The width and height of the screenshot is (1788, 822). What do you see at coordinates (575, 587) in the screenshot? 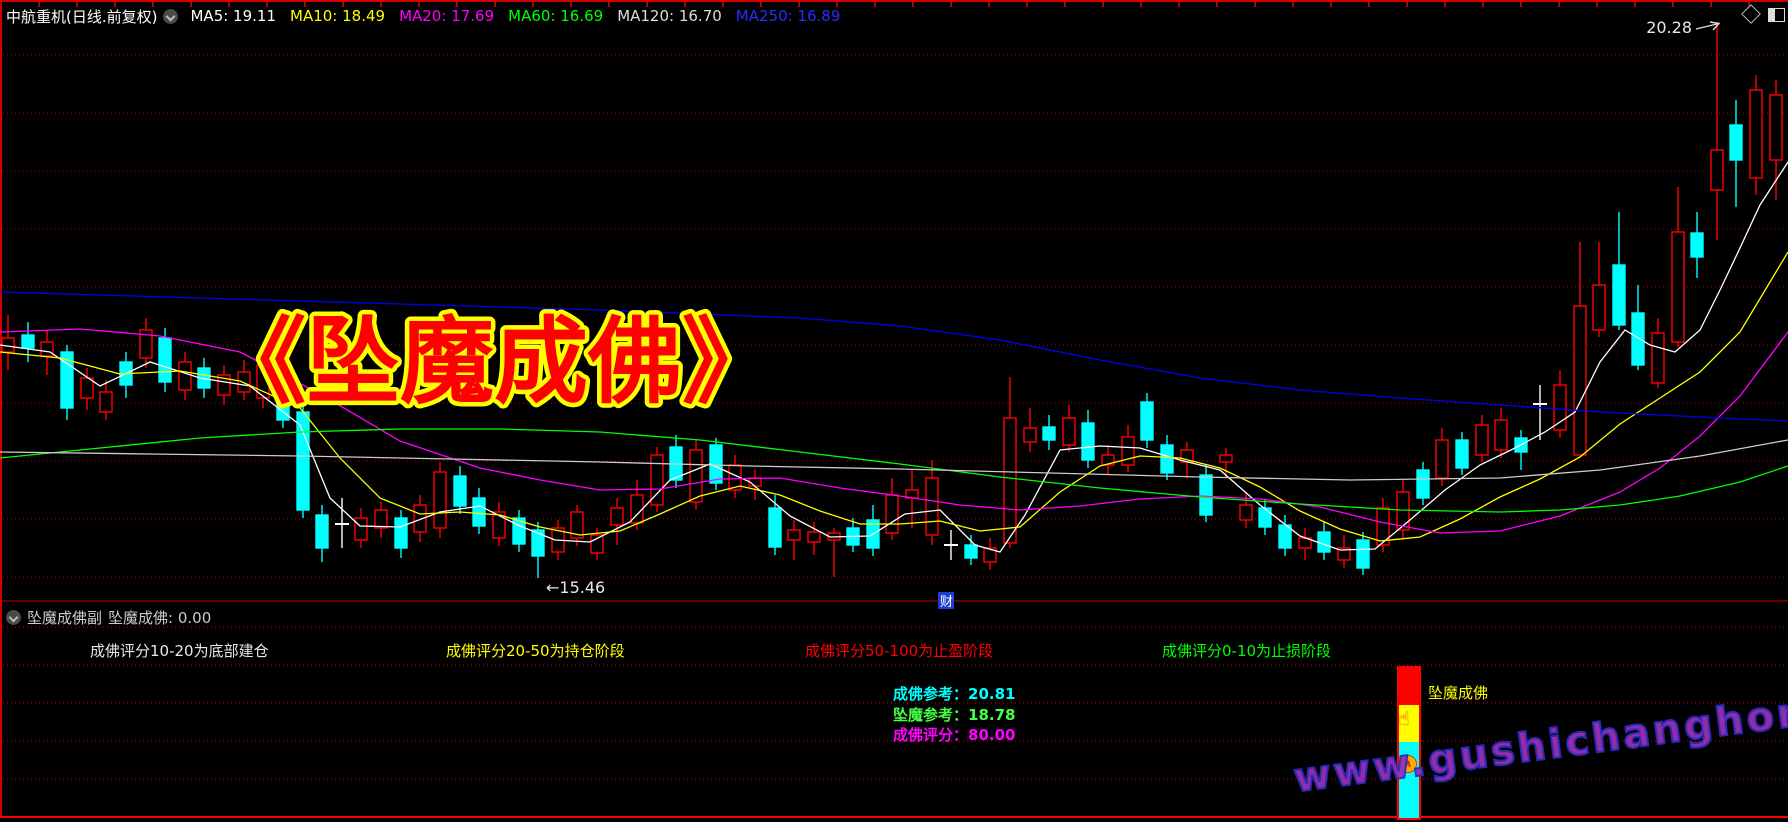
I see `low-price-label: ←15.46` at bounding box center [575, 587].